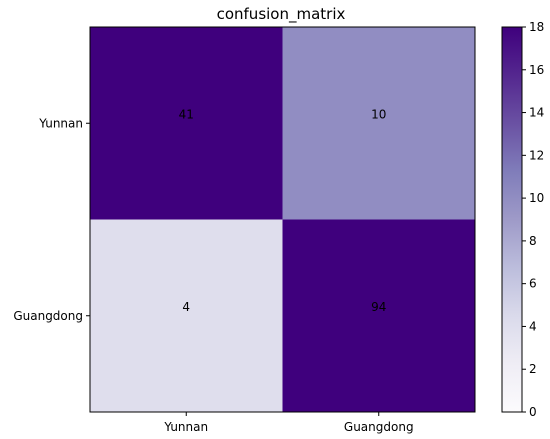 The width and height of the screenshot is (550, 439). What do you see at coordinates (379, 427) in the screenshot?
I see `x-tick-label: Guangdong` at bounding box center [379, 427].